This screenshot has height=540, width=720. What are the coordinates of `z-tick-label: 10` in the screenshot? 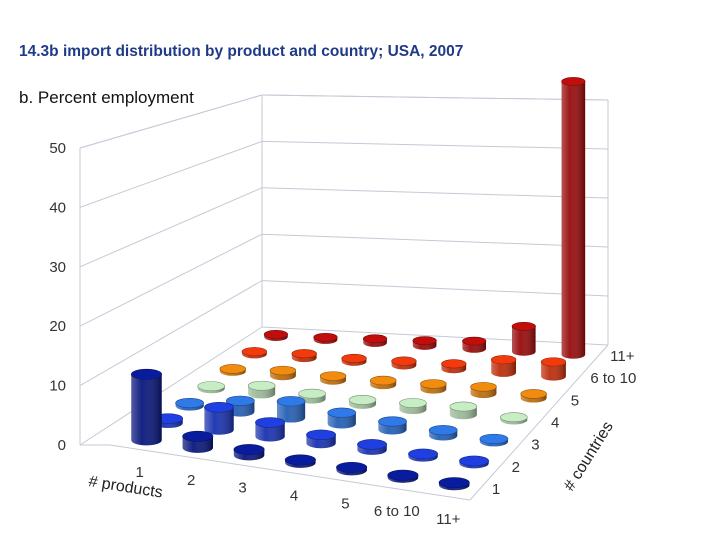 It's located at (57, 386).